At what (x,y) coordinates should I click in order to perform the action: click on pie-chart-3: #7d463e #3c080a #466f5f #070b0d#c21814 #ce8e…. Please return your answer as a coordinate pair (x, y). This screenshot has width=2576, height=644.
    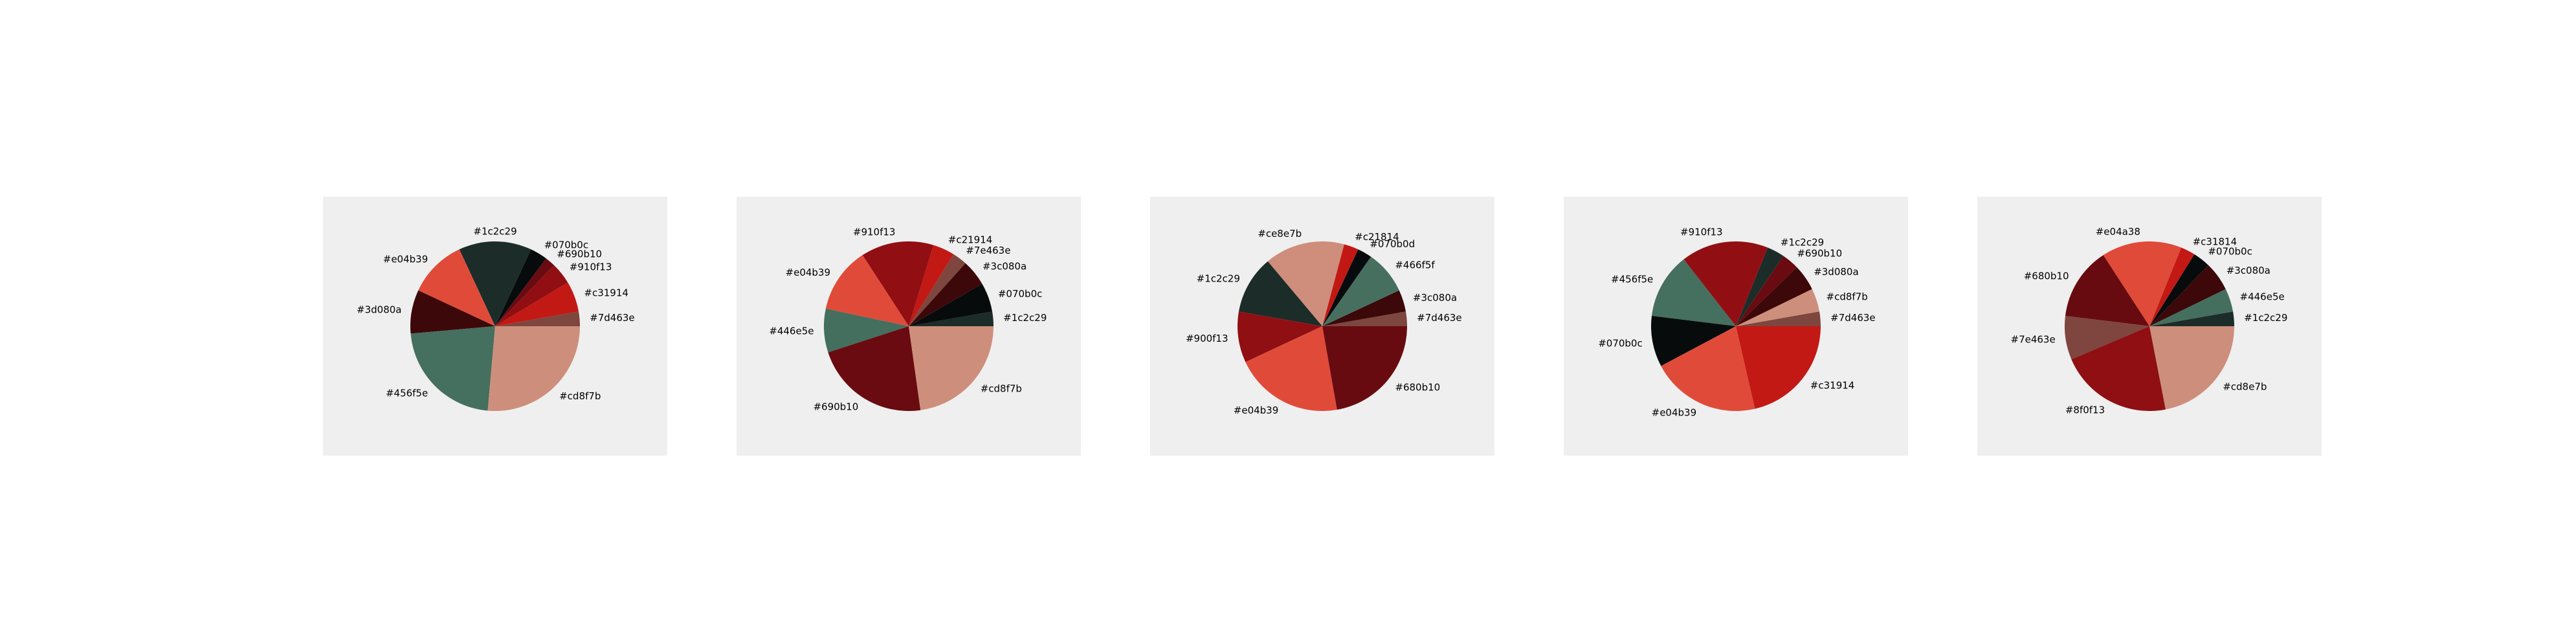
    Looking at the image, I should click on (1322, 326).